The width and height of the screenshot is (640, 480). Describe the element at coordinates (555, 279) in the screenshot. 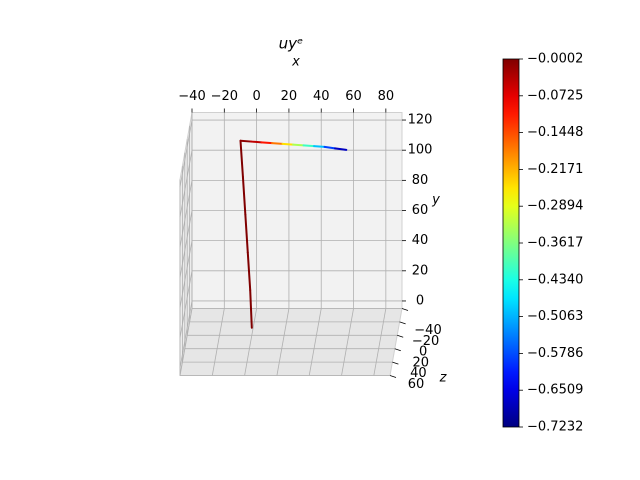

I see `colorbar-tick-label: −0.4340` at that location.